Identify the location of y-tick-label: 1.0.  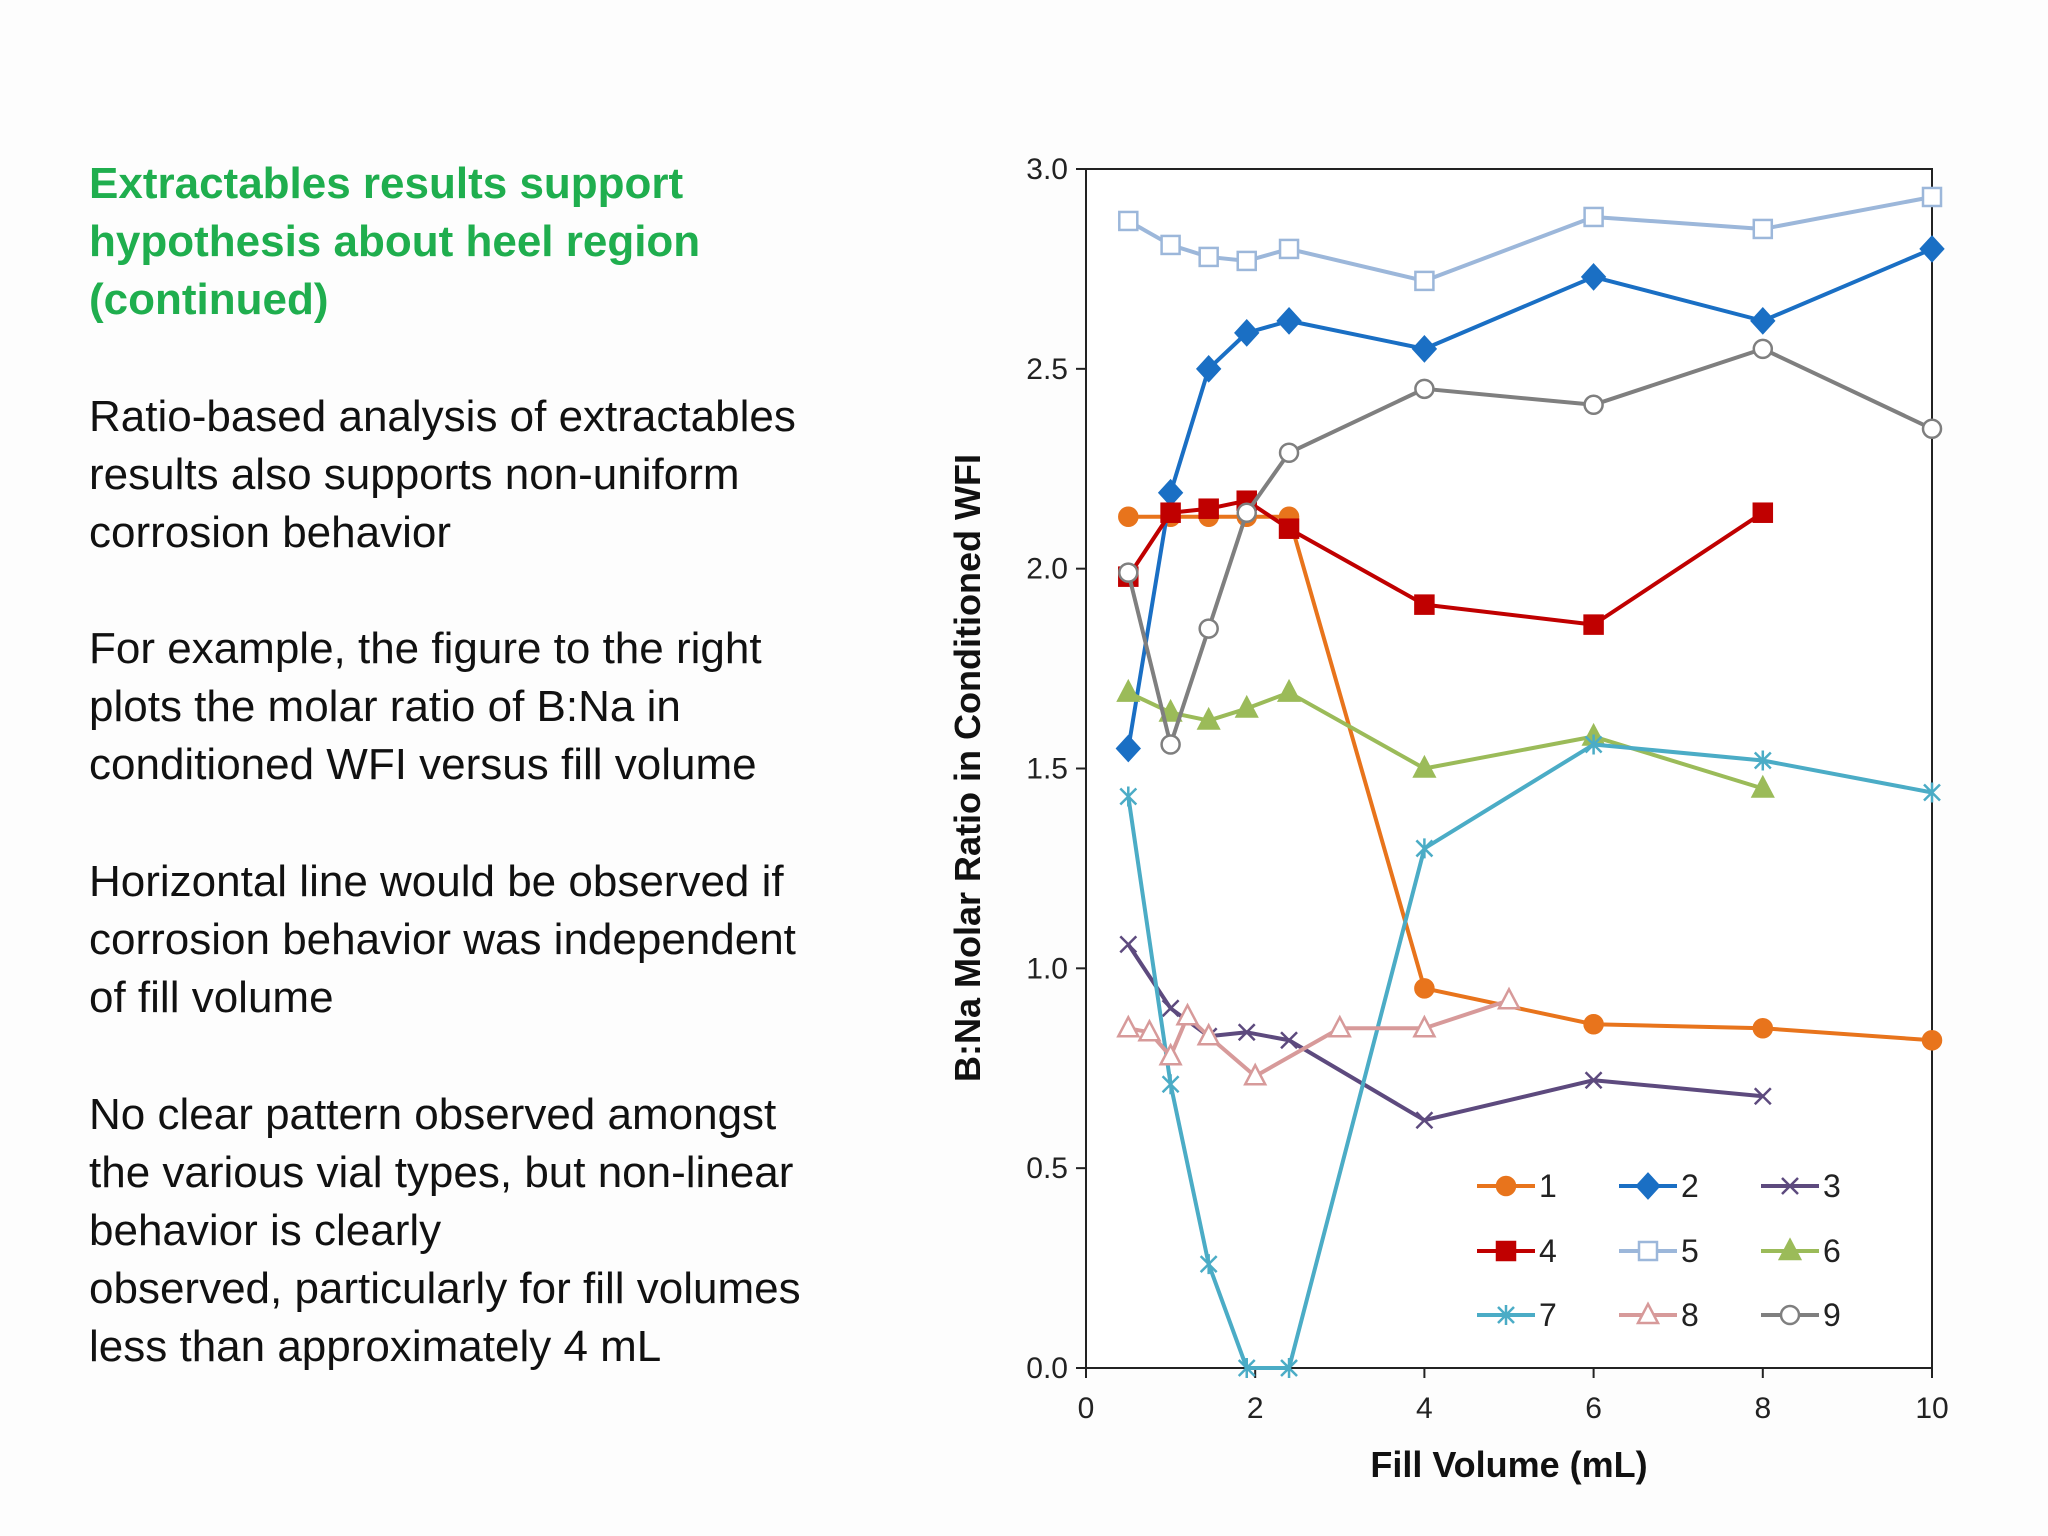
(1047, 968).